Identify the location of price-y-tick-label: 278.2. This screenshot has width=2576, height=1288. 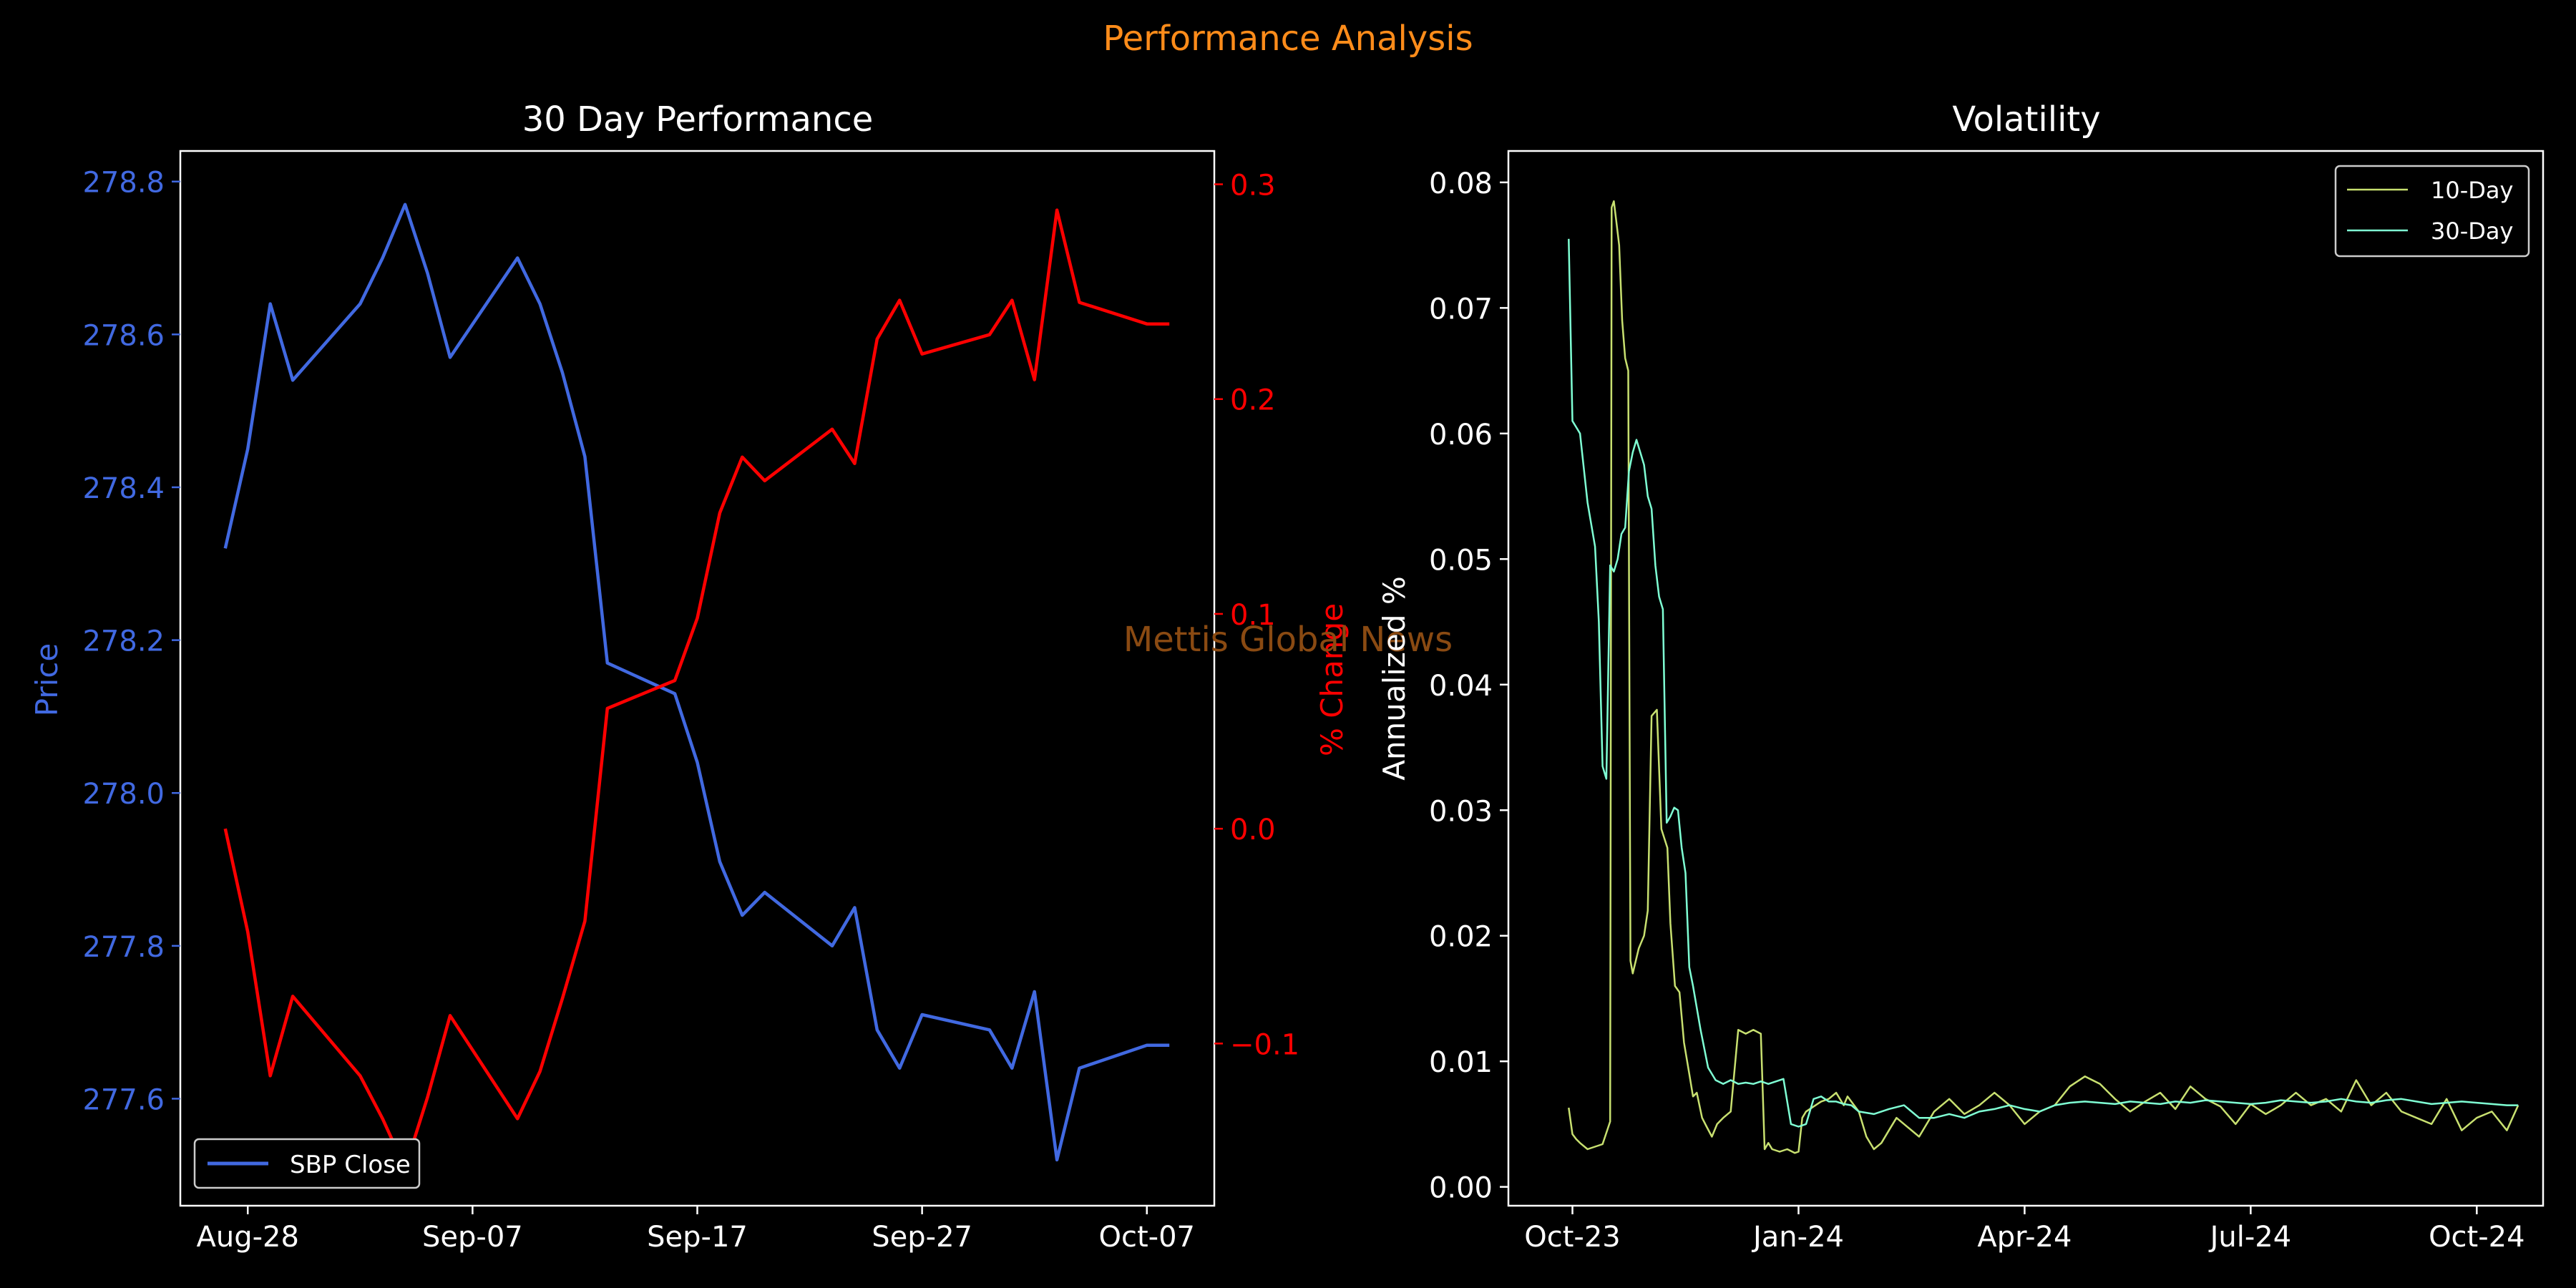
(123, 641).